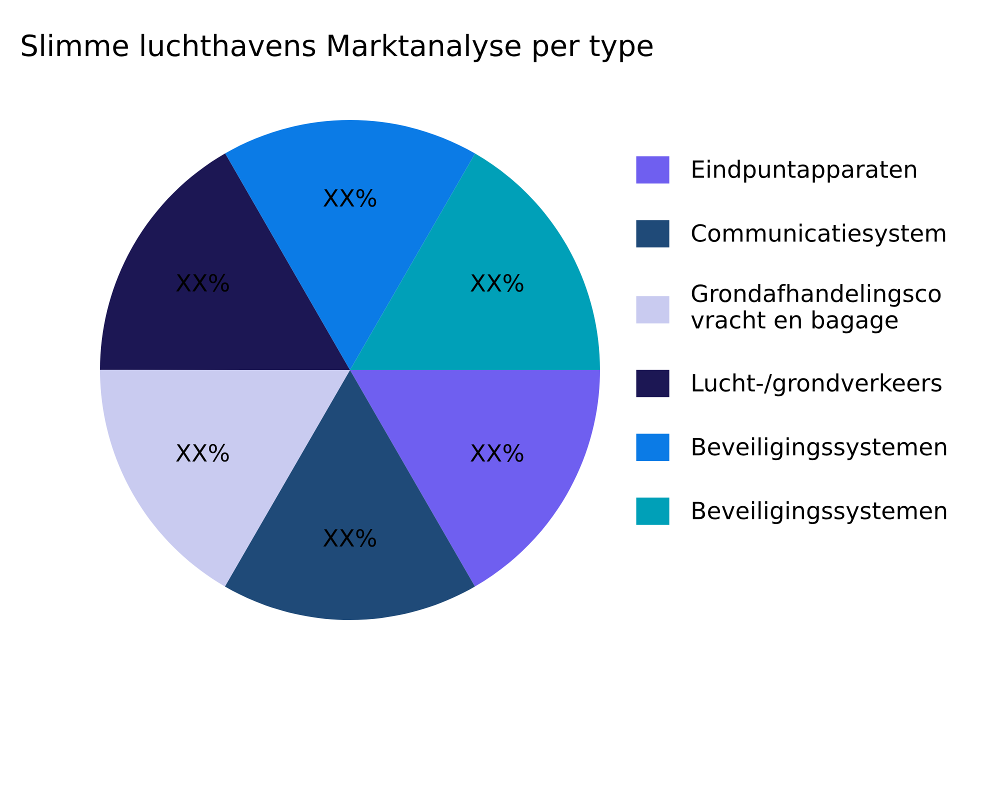 The width and height of the screenshot is (1000, 800). I want to click on legend-label: Communicatiesystem, so click(819, 235).